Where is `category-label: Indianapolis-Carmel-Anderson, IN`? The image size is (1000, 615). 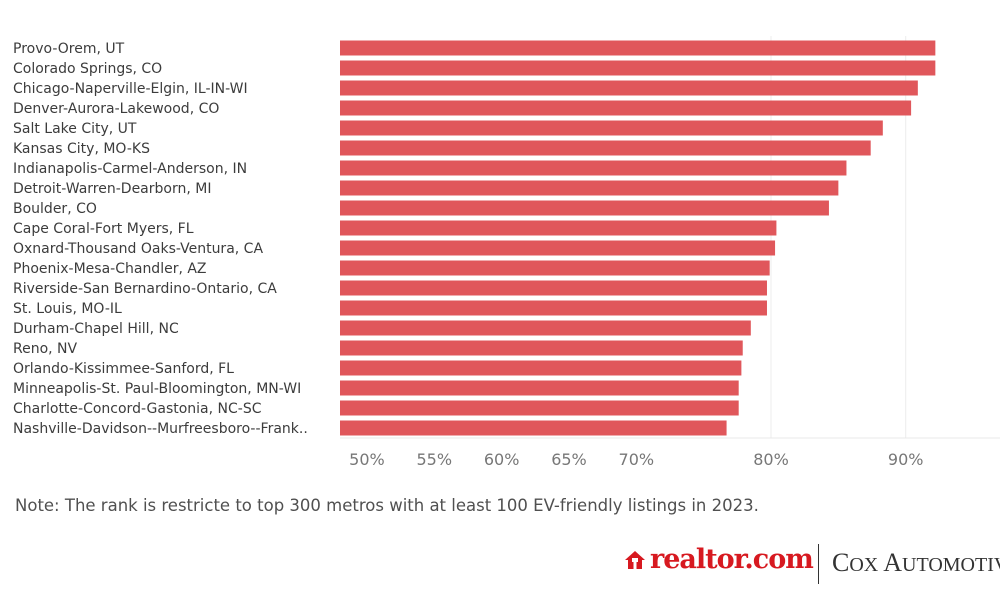 category-label: Indianapolis-Carmel-Anderson, IN is located at coordinates (130, 169).